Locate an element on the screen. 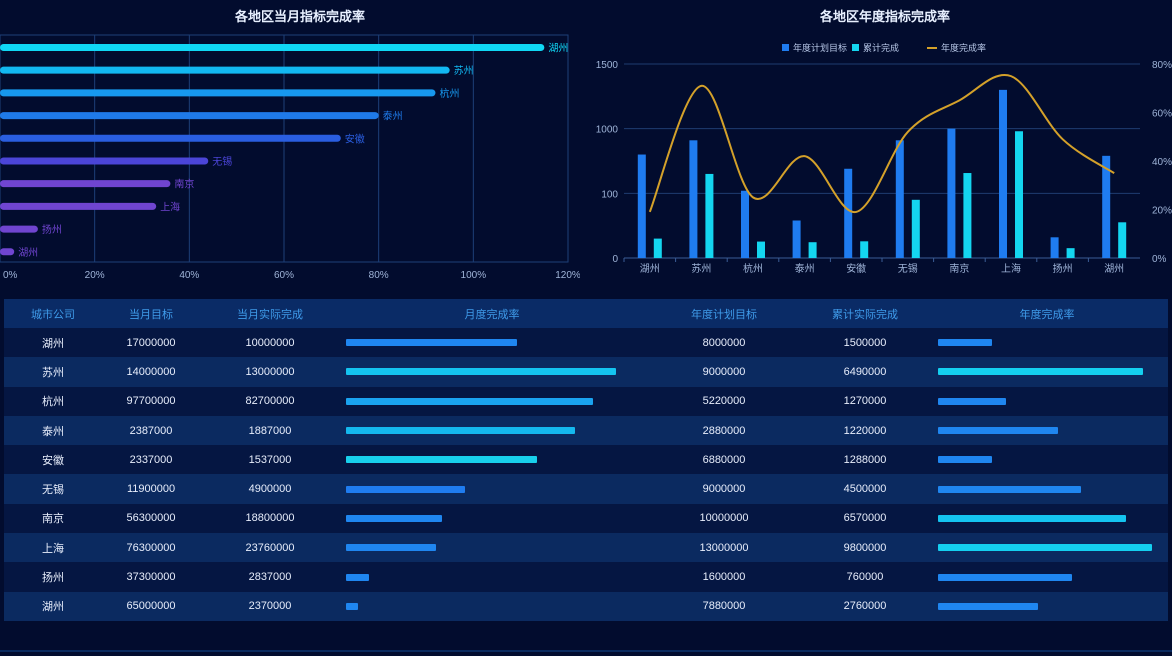 The width and height of the screenshot is (1172, 656). right-y2-tick-label: 40% is located at coordinates (1162, 162).